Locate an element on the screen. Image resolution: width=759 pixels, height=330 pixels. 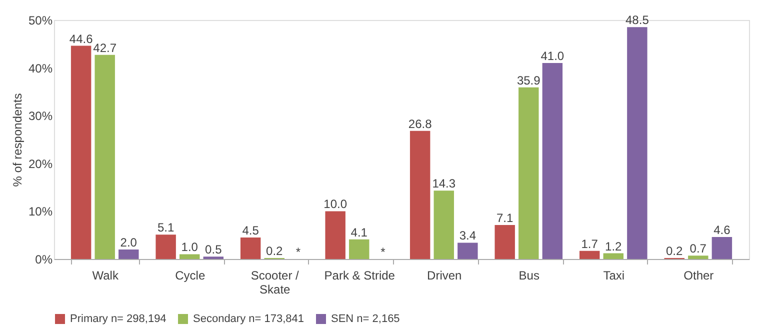
data-label: 41.0 is located at coordinates (552, 56).